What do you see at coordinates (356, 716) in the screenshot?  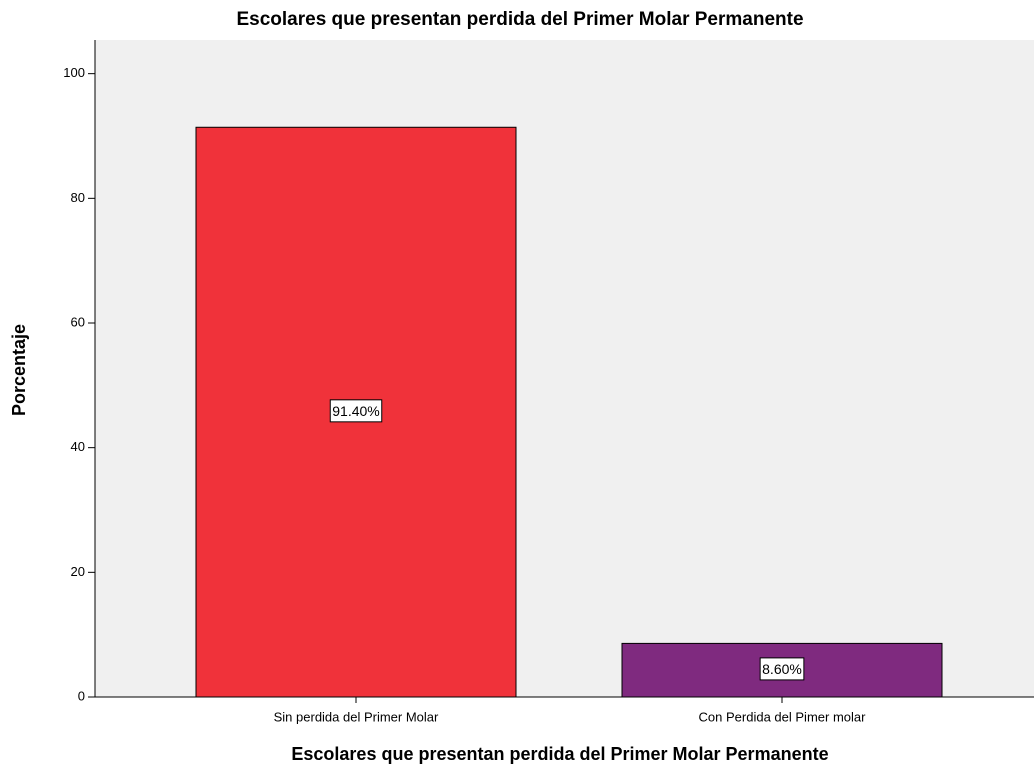 I see `x-tick-label: Sin perdida del Primer Molar` at bounding box center [356, 716].